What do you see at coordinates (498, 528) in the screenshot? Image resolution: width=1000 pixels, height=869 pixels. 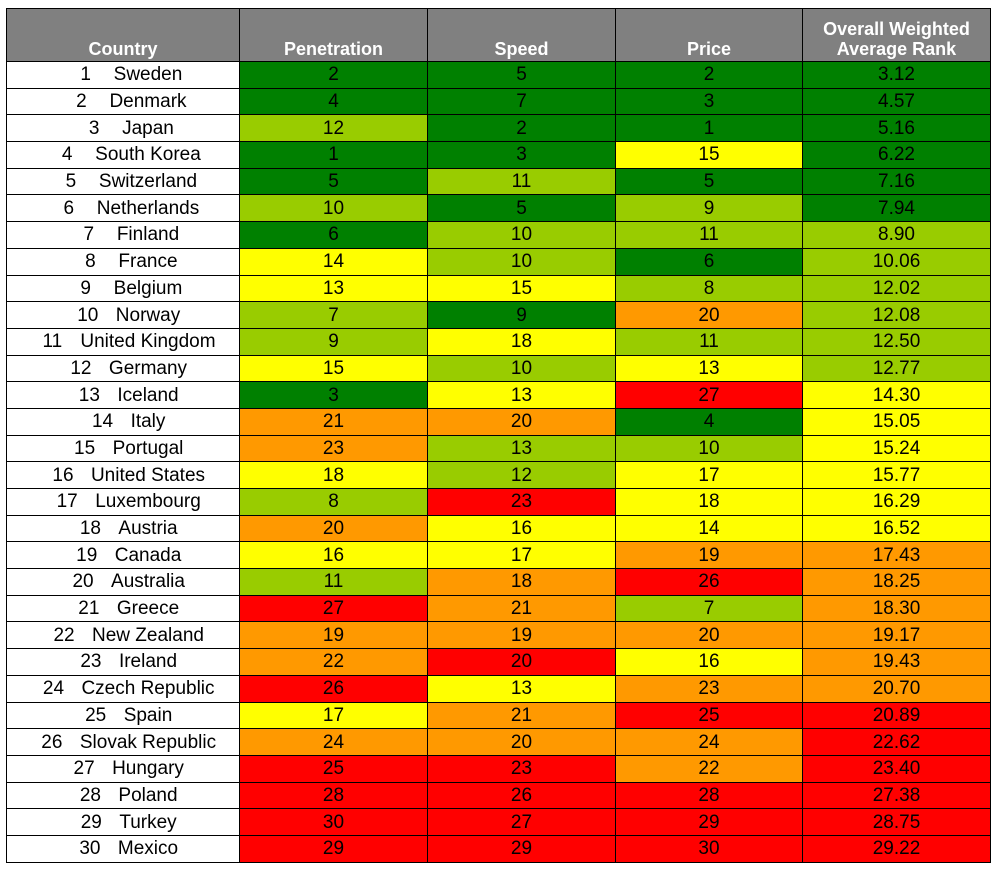 I see `table-row: 18 Austria 20 16 14 16.52` at bounding box center [498, 528].